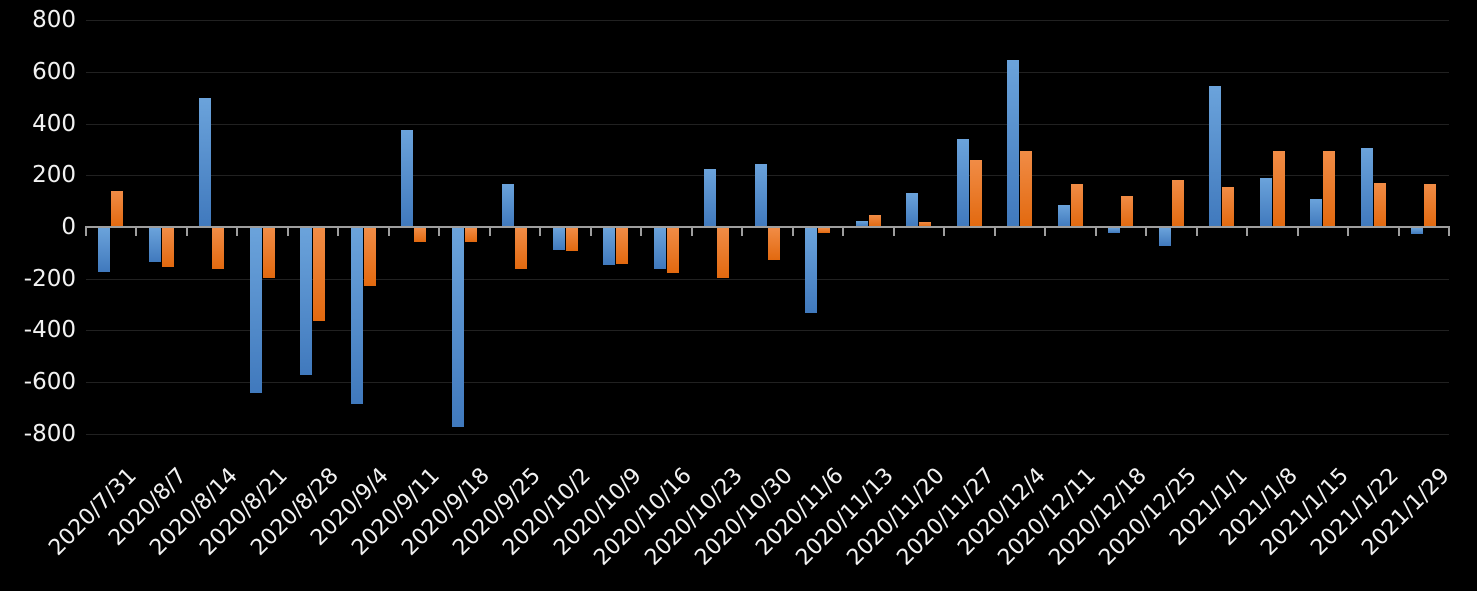 This screenshot has height=591, width=1477. Describe the element at coordinates (54, 72) in the screenshot. I see `y-axis-tick-label: 600` at that location.